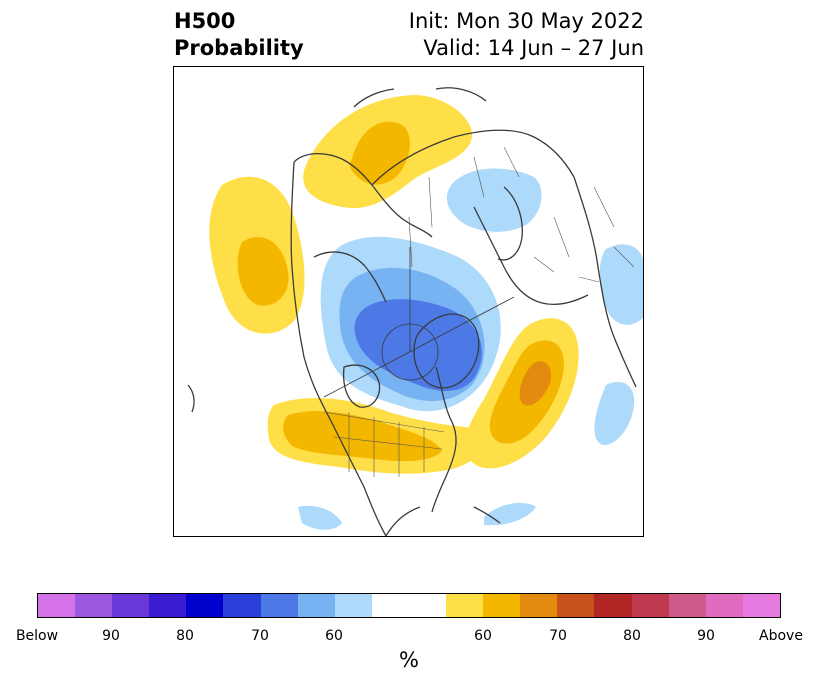 This screenshot has height=686, width=819. Describe the element at coordinates (37, 636) in the screenshot. I see `colorbar-tick-label: Below` at that location.